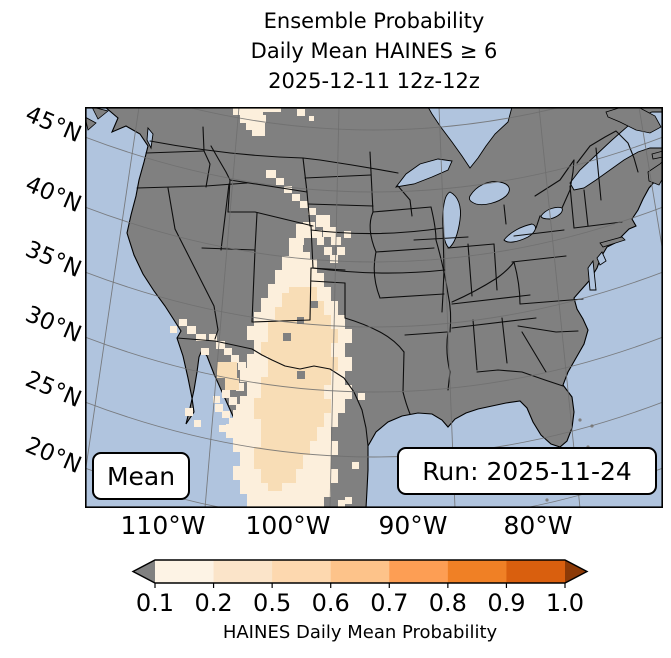  I want to click on colorbar, so click(360, 573).